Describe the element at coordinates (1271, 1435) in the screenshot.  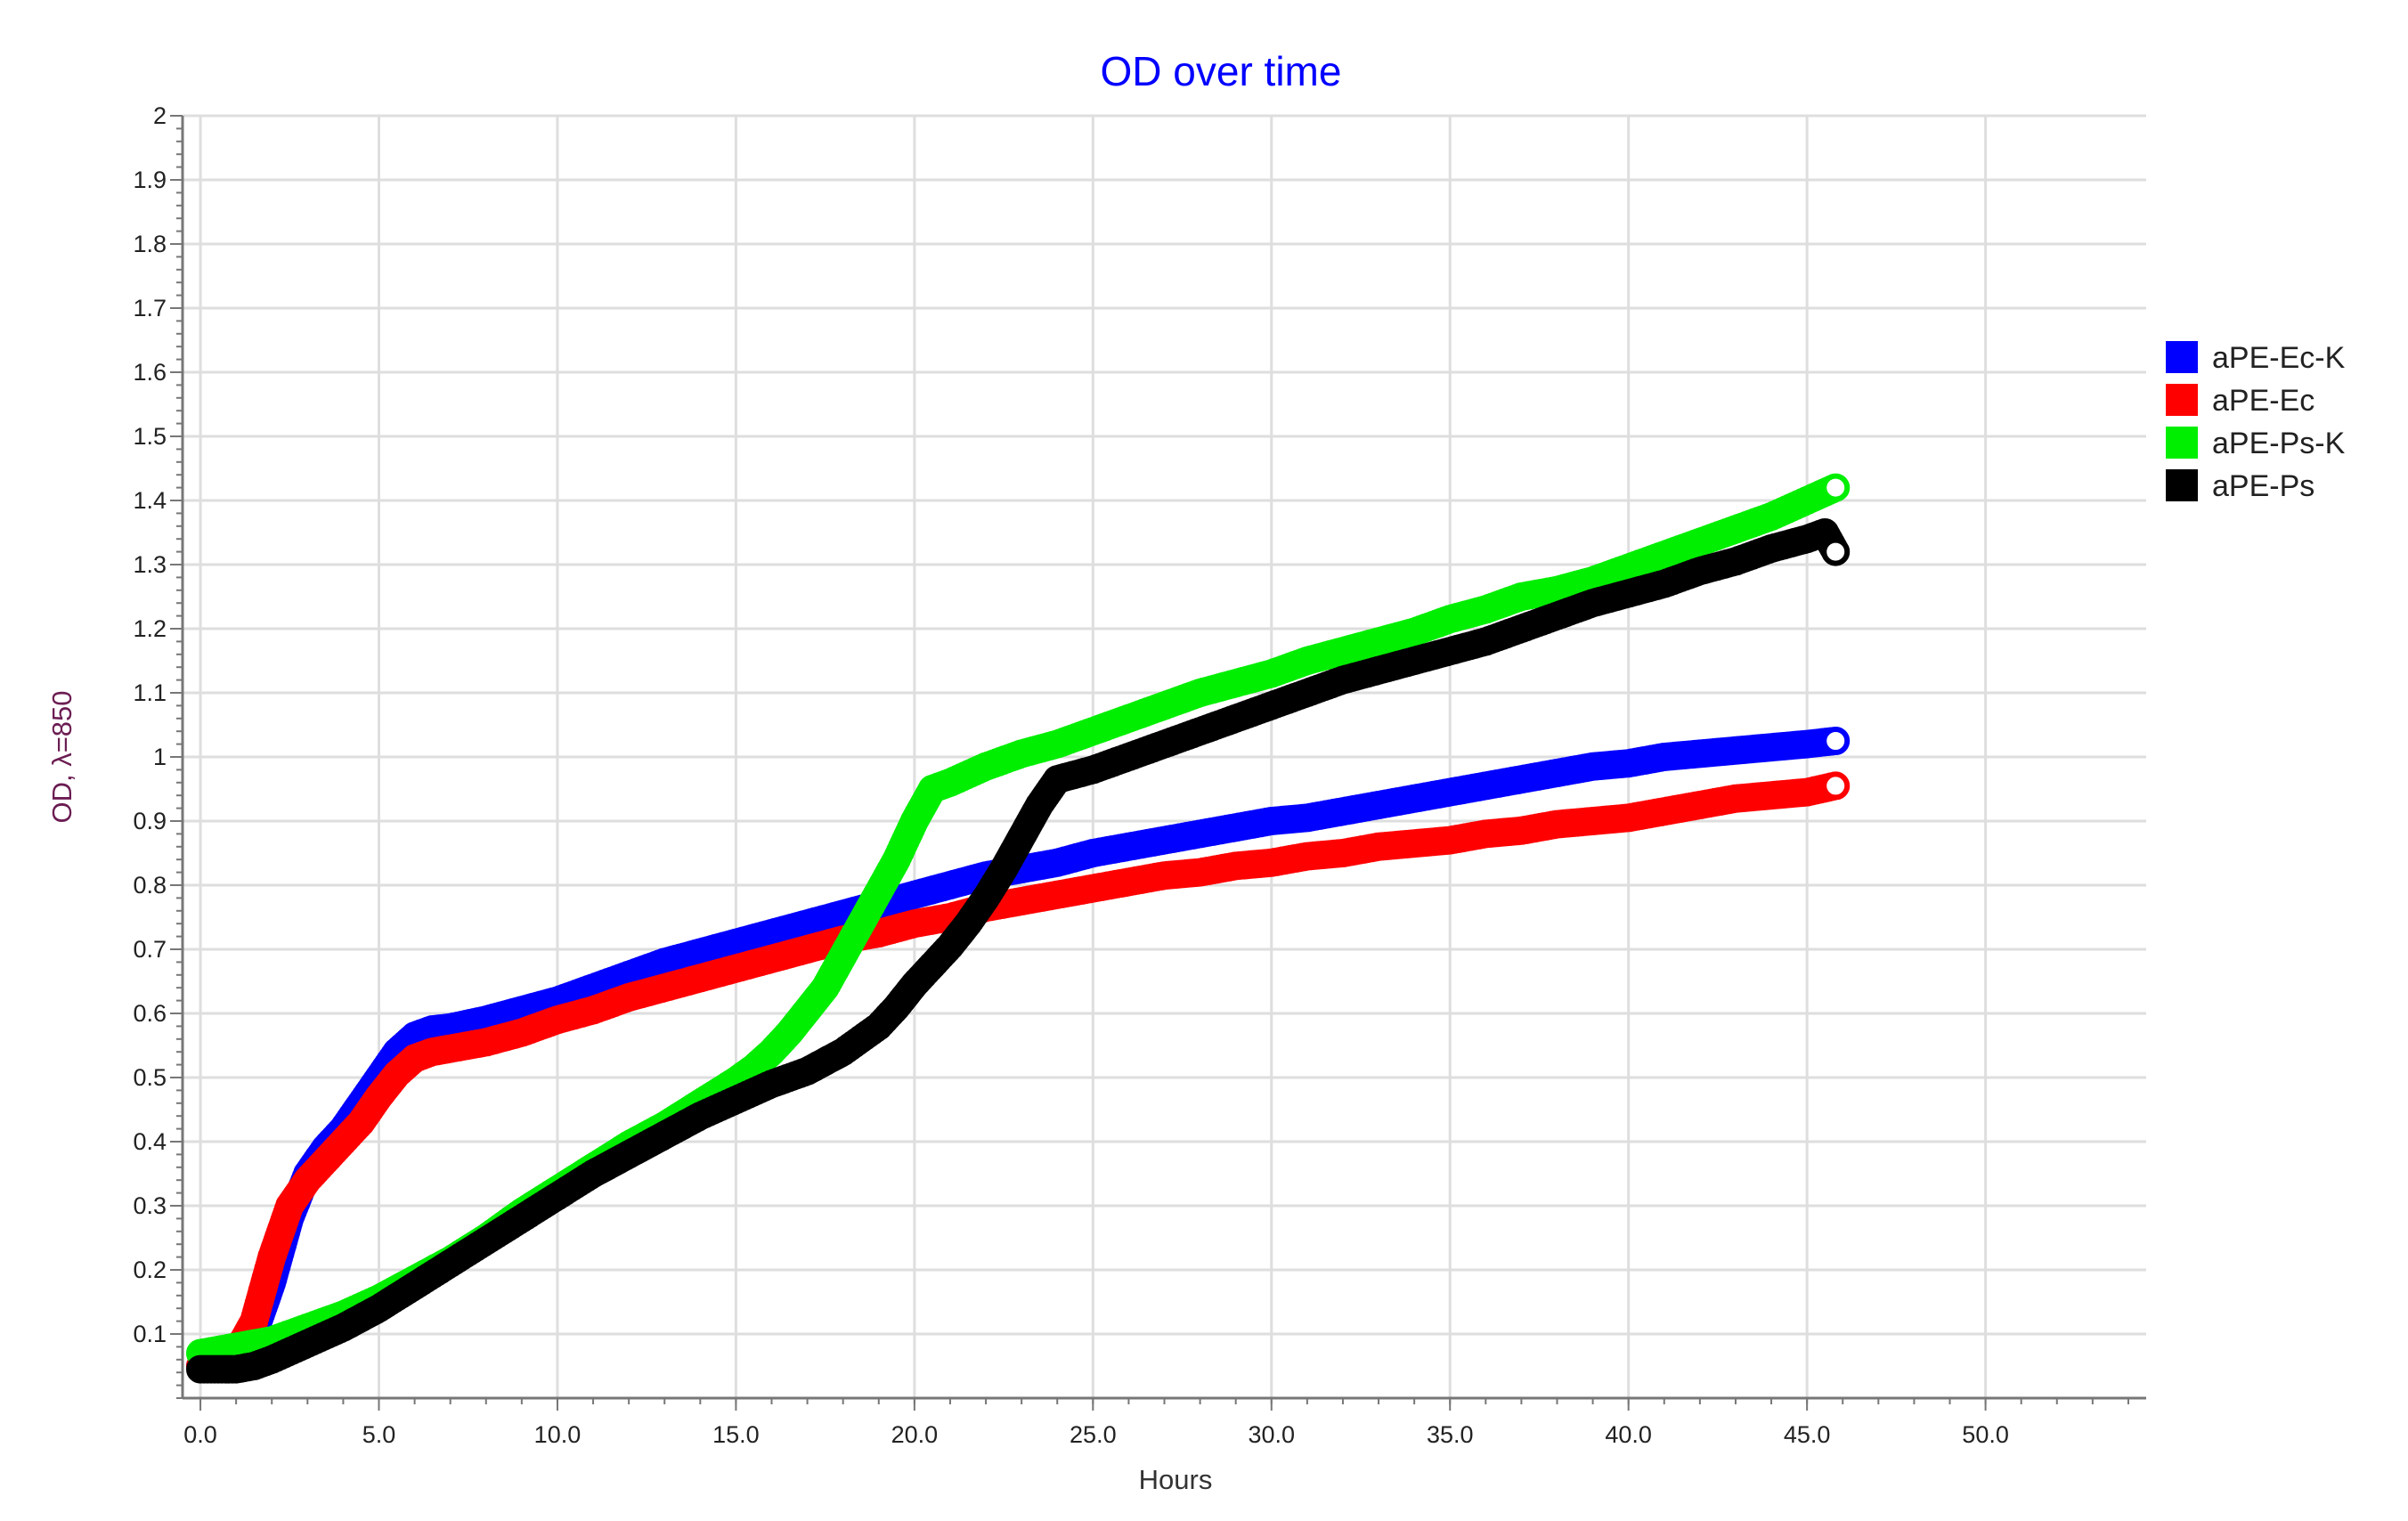
I see `x-tick-label: 30.0` at that location.